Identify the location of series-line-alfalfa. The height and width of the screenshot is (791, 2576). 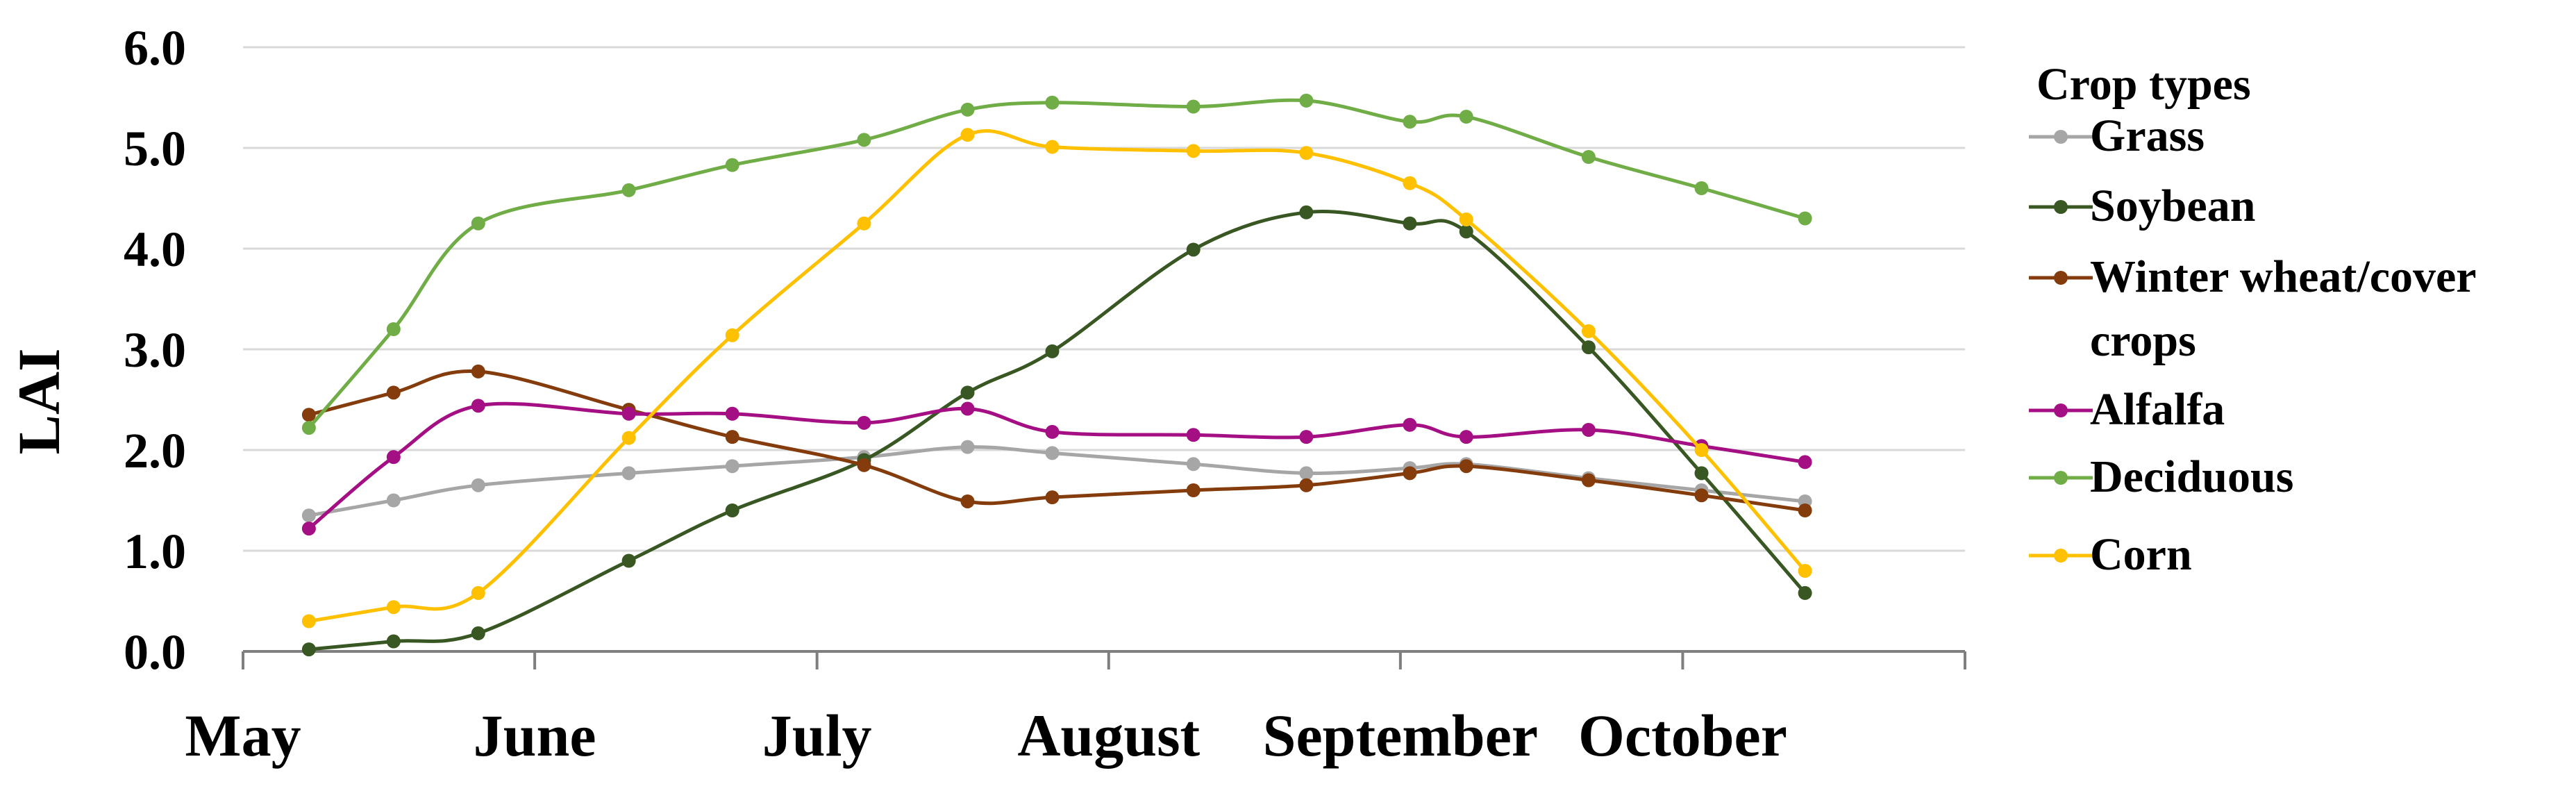
(1056, 466).